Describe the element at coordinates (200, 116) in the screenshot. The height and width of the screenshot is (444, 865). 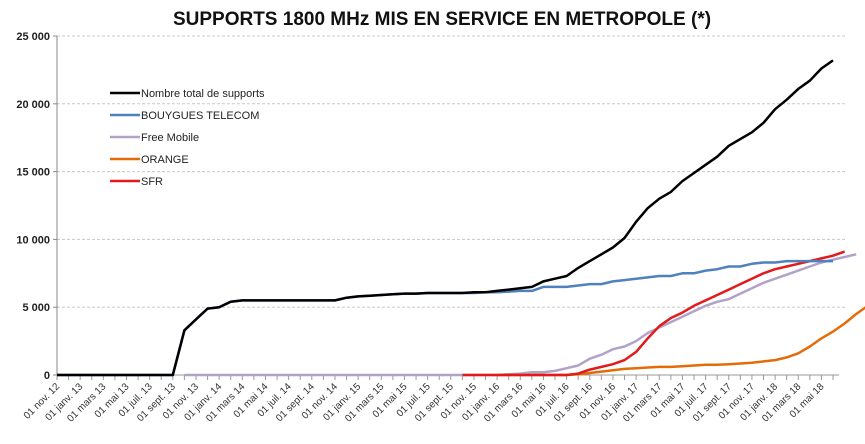
I see `legend-label: BOUYGUES TELECOM` at that location.